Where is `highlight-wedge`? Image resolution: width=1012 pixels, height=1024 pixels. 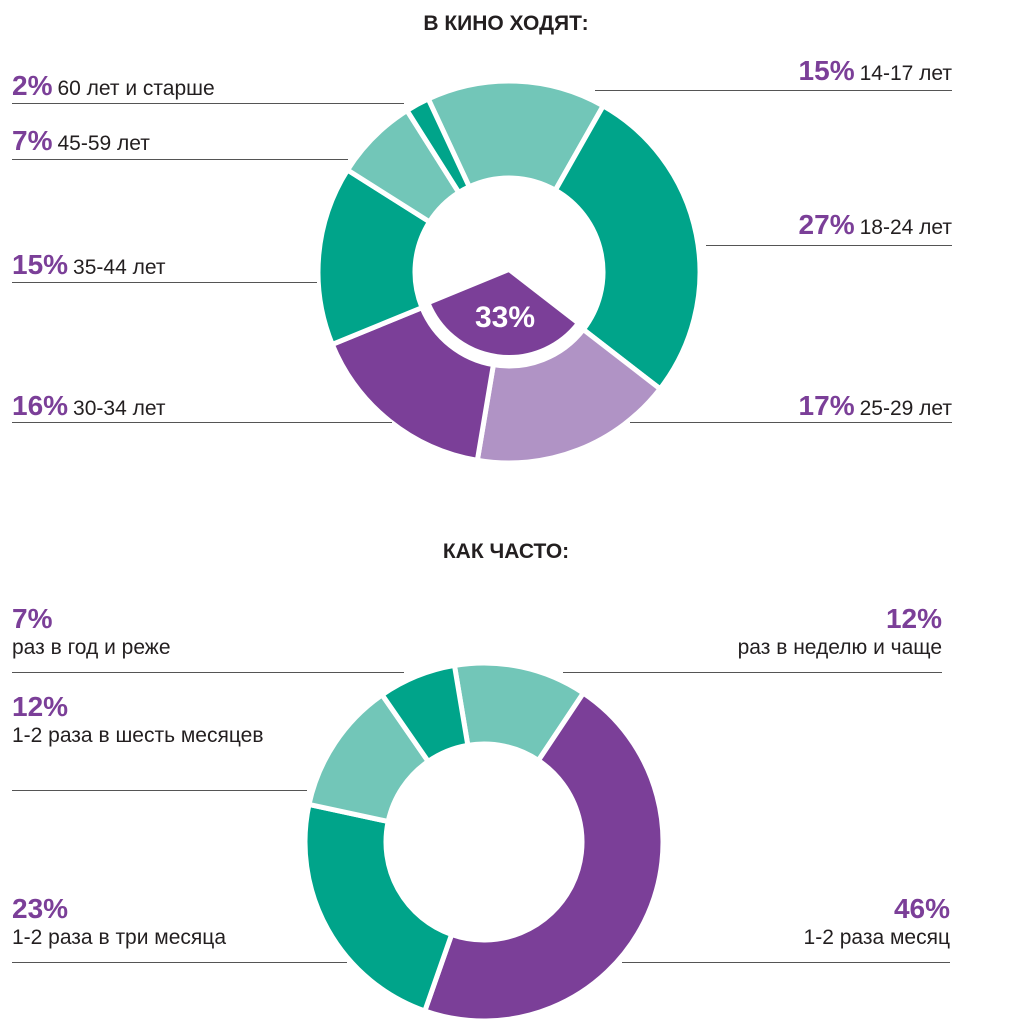
highlight-wedge is located at coordinates (503, 313).